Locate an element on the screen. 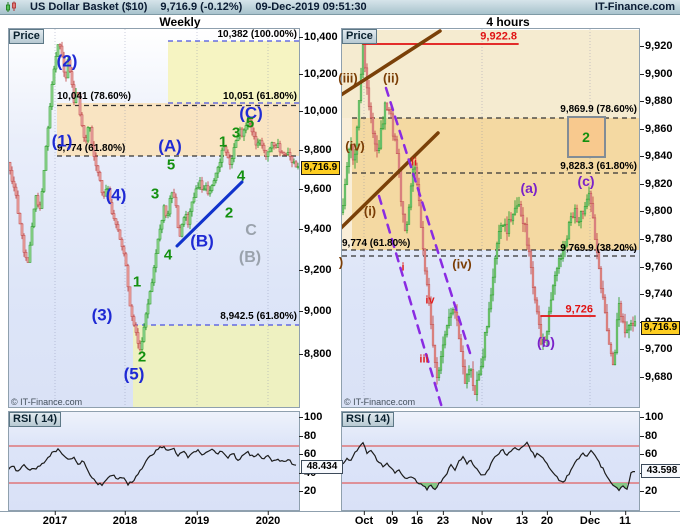  brand-text: IT-Finance.com is located at coordinates (634, 7).